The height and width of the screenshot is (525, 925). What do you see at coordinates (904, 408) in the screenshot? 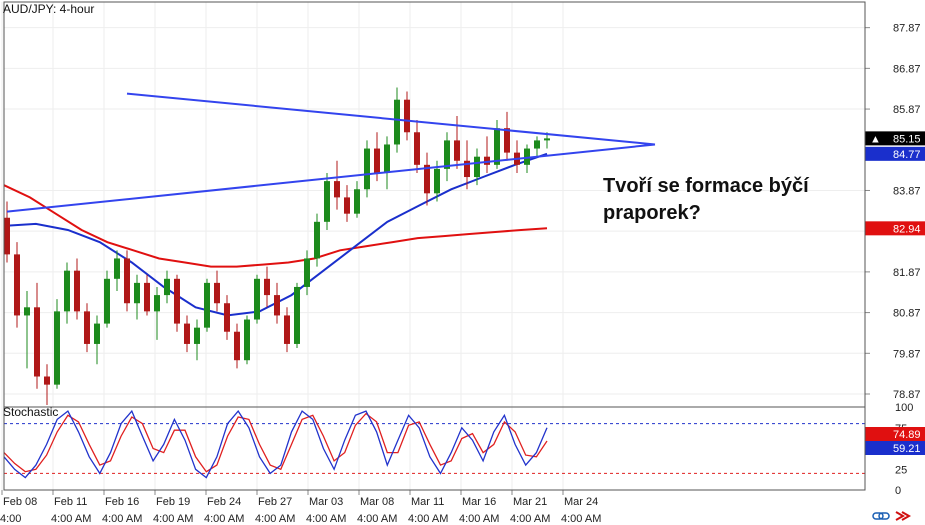
I see `stoch-tick-label: 100` at bounding box center [904, 408].